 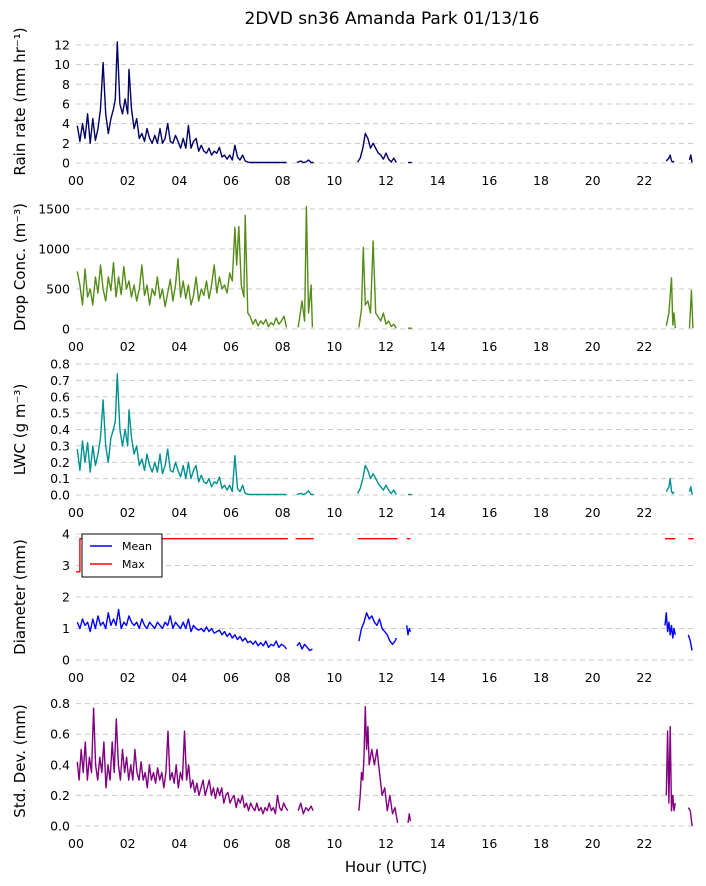 I want to click on y-tick-label: 10, so click(x=62, y=64).